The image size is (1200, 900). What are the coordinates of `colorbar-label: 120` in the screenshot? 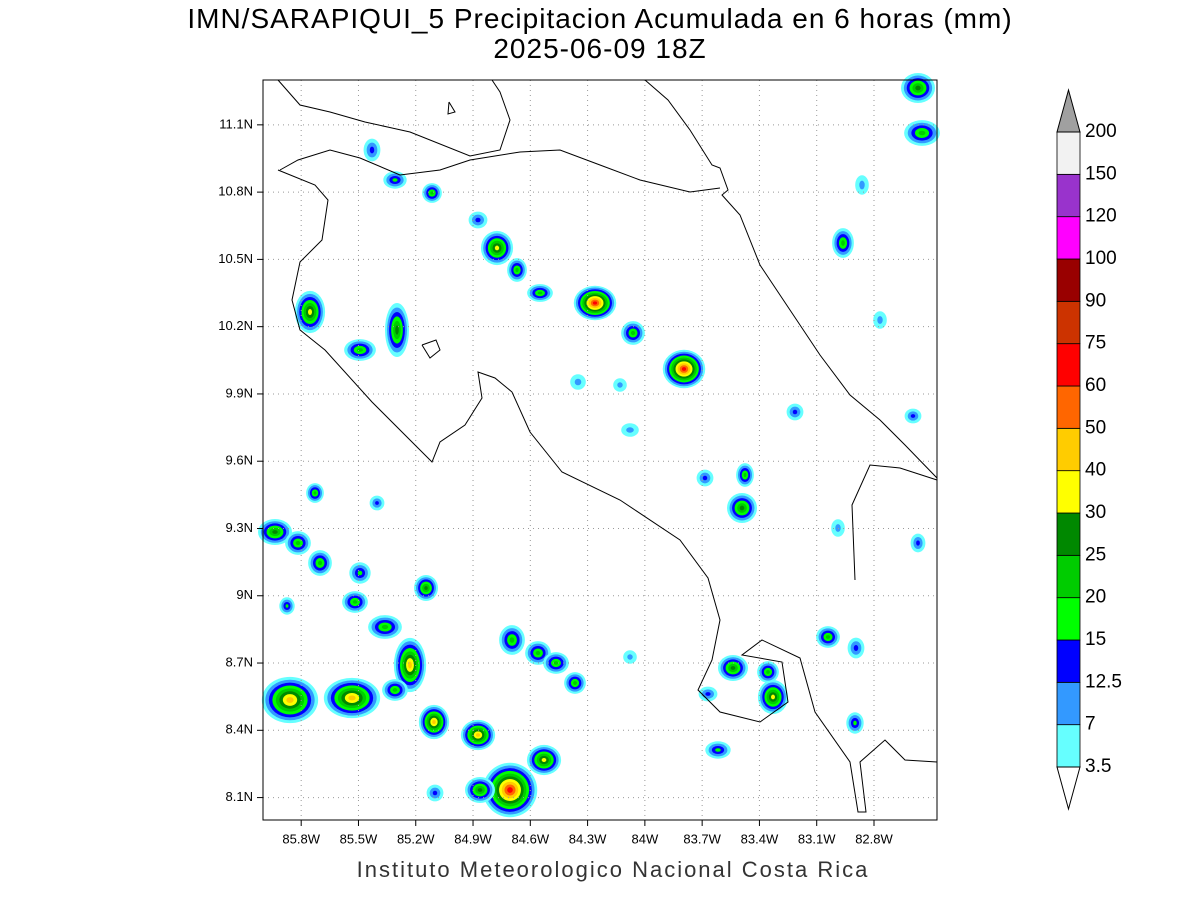 It's located at (1101, 216).